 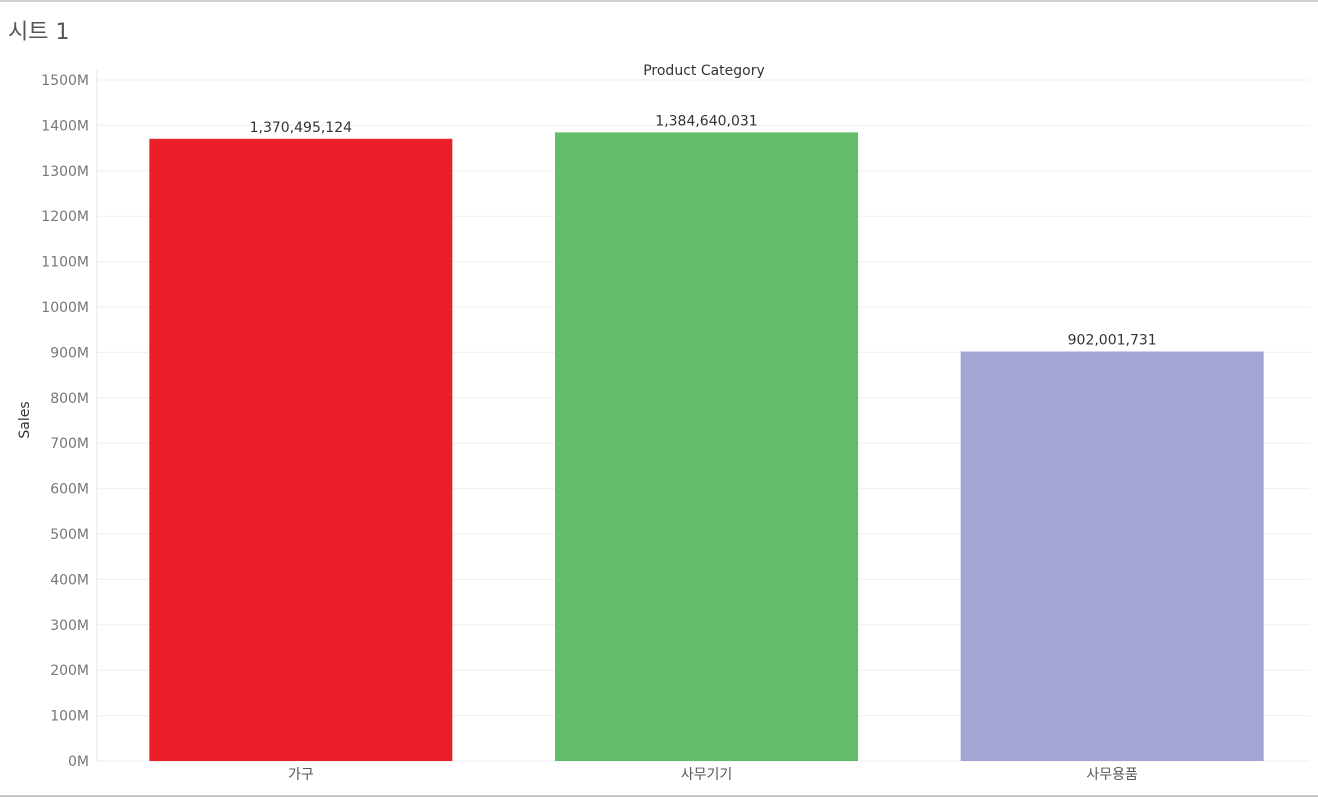 What do you see at coordinates (69, 671) in the screenshot?
I see `y-tick-label: 200M` at bounding box center [69, 671].